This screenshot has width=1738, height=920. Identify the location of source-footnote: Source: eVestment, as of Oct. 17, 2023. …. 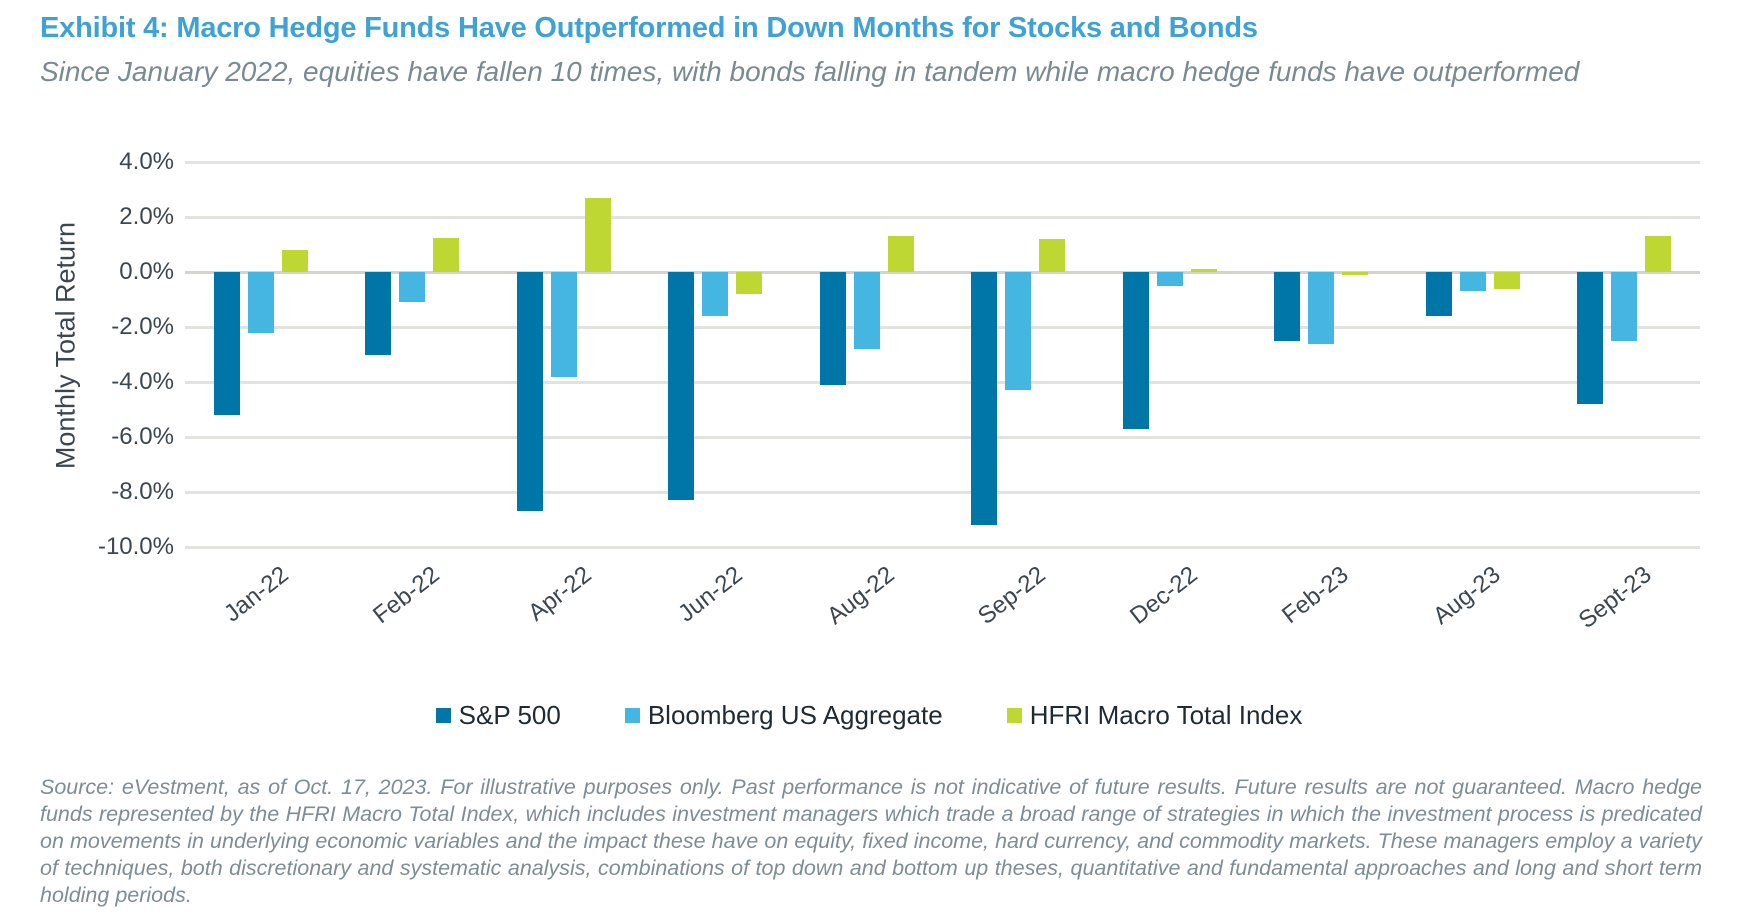
(871, 841).